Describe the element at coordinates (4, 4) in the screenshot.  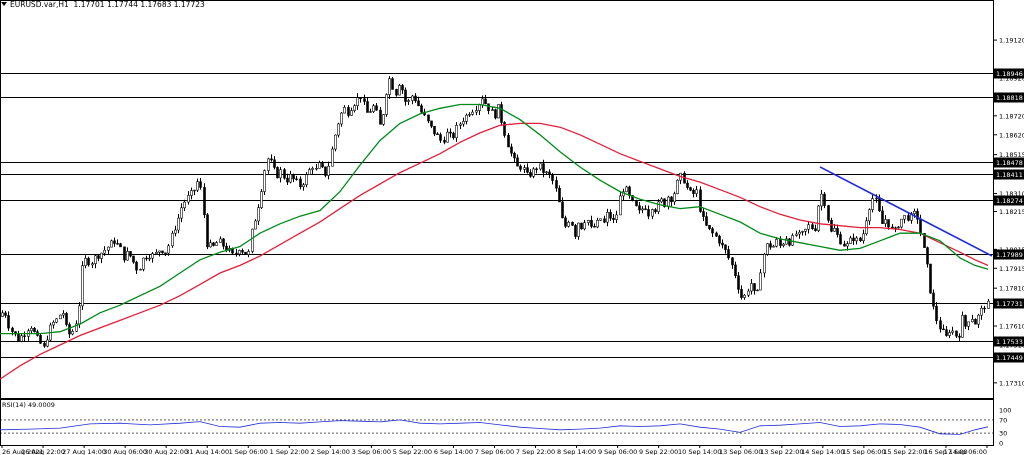
I see `chevron-down-icon` at that location.